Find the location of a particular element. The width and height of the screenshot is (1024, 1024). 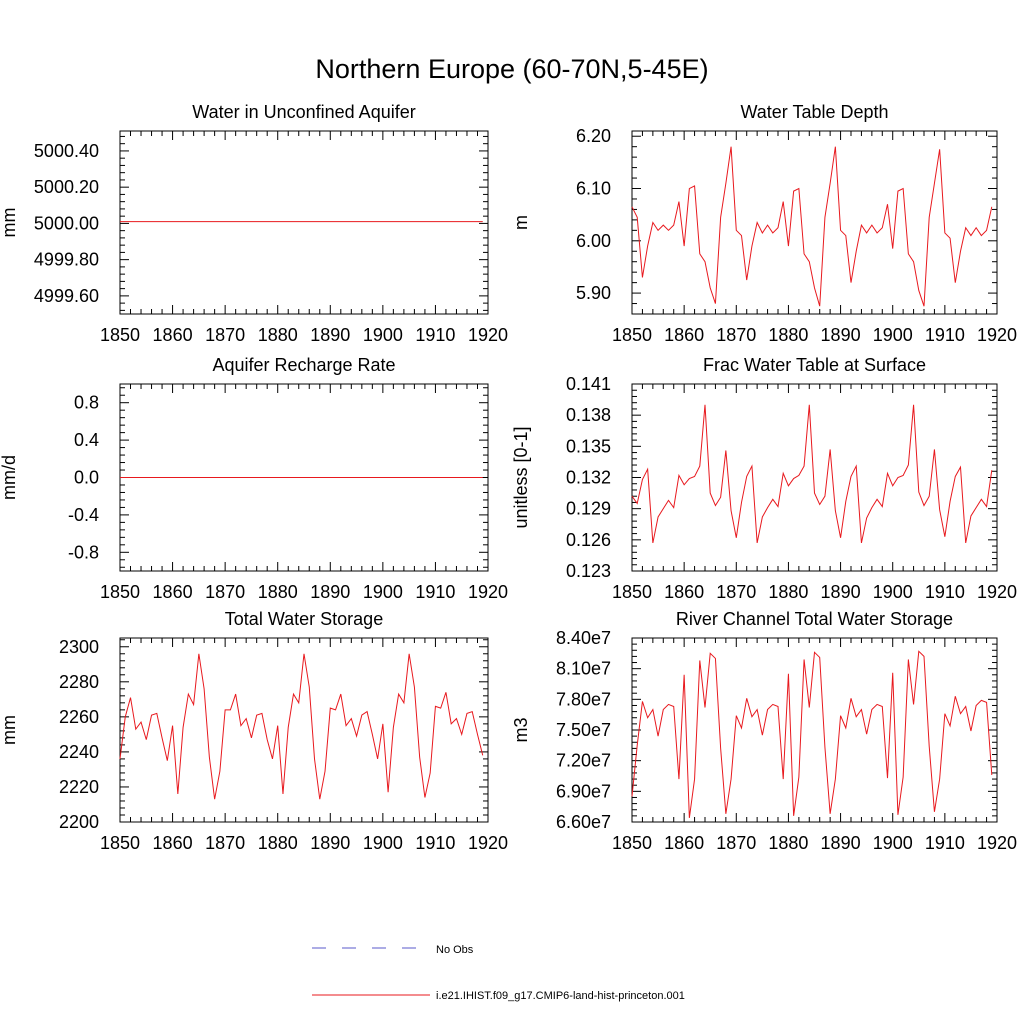

y-tick-label: 5.90 is located at coordinates (593, 293).